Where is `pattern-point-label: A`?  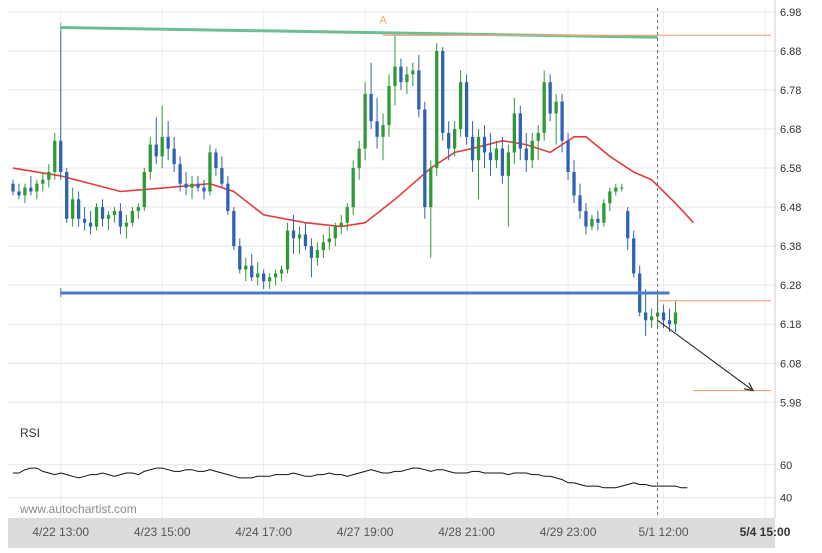
pattern-point-label: A is located at coordinates (383, 21).